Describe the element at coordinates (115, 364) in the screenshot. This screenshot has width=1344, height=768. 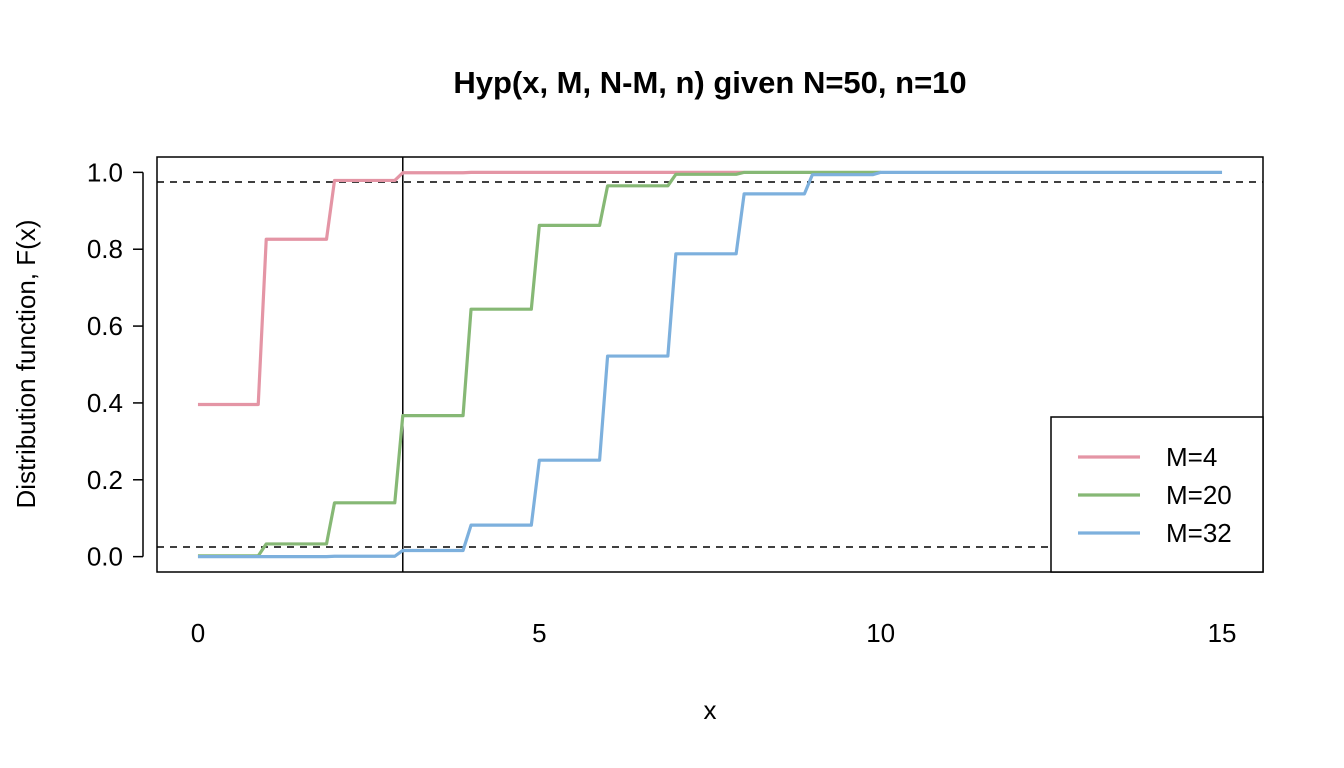
I see `y-axis: 0.0 0.2 0.4 0.6 0.8 1.0` at that location.